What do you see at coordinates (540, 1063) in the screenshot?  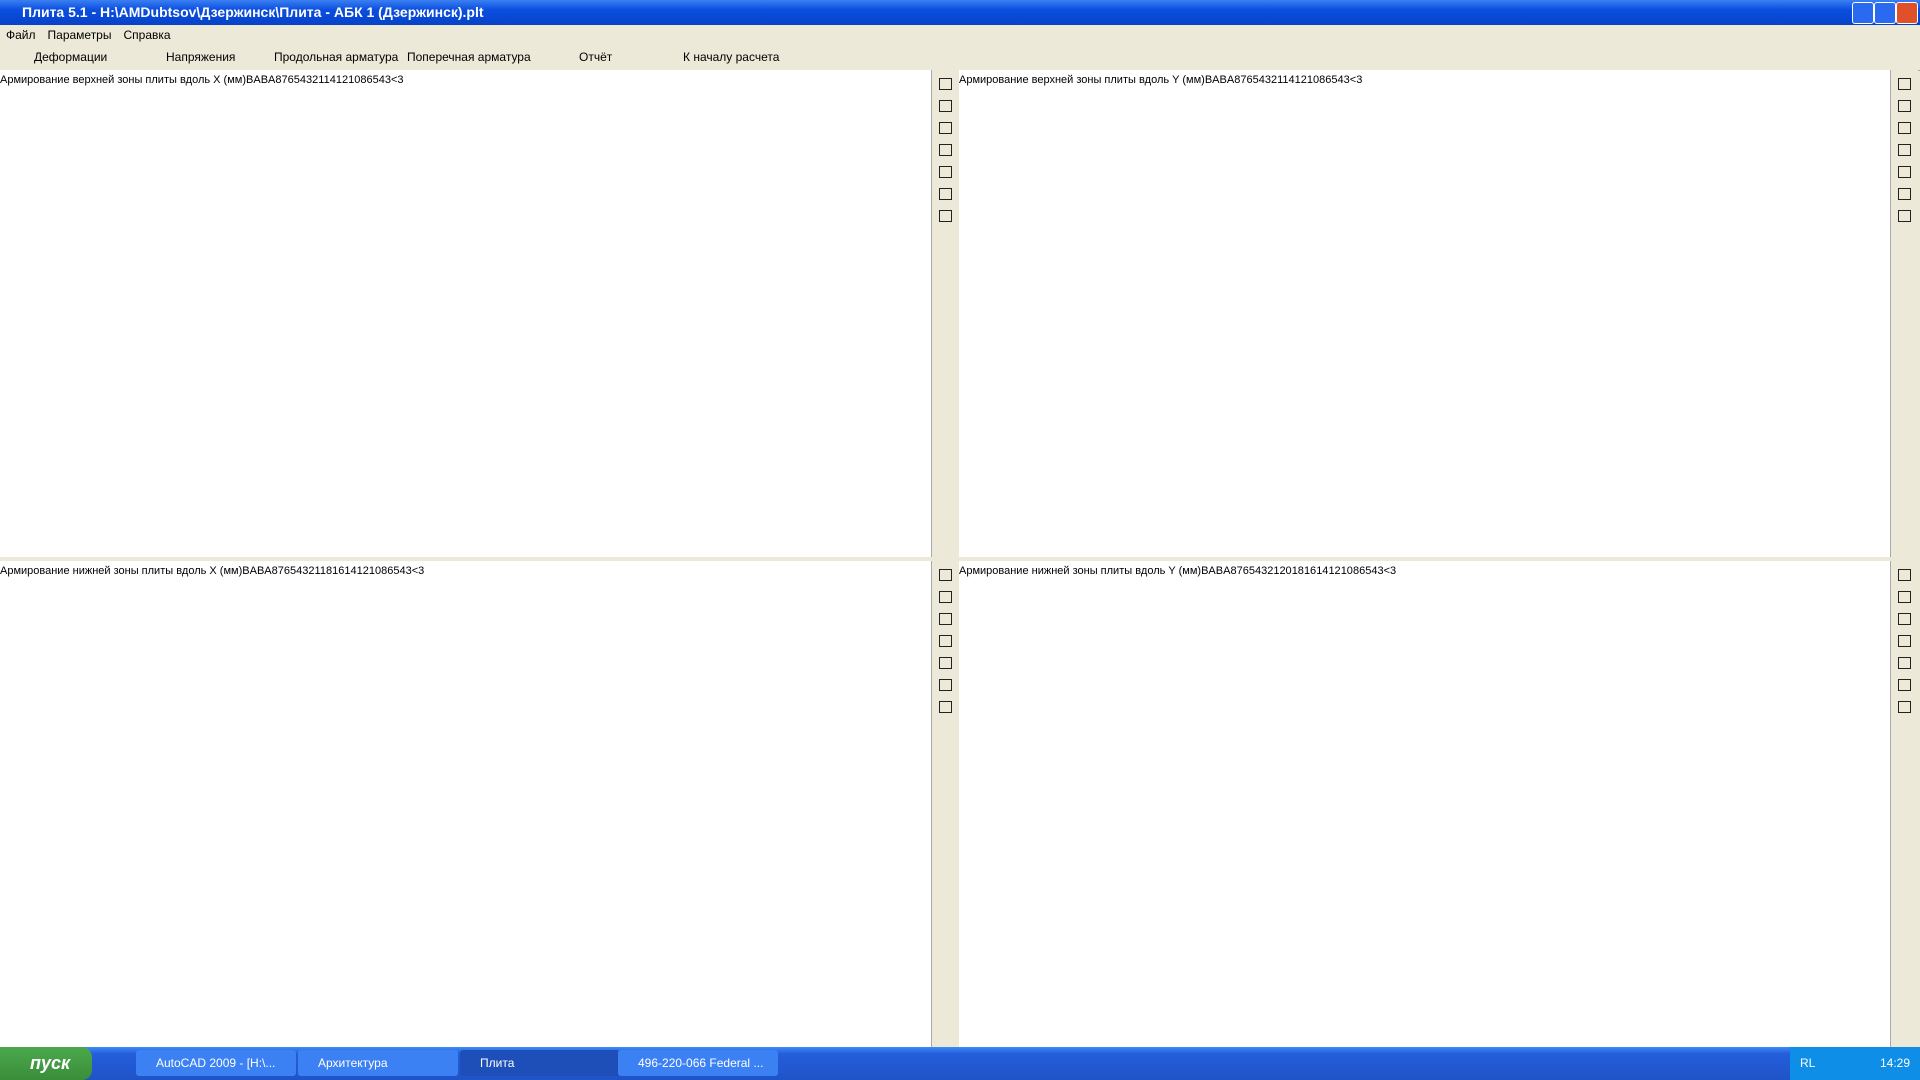 I see `task-button: Плита` at bounding box center [540, 1063].